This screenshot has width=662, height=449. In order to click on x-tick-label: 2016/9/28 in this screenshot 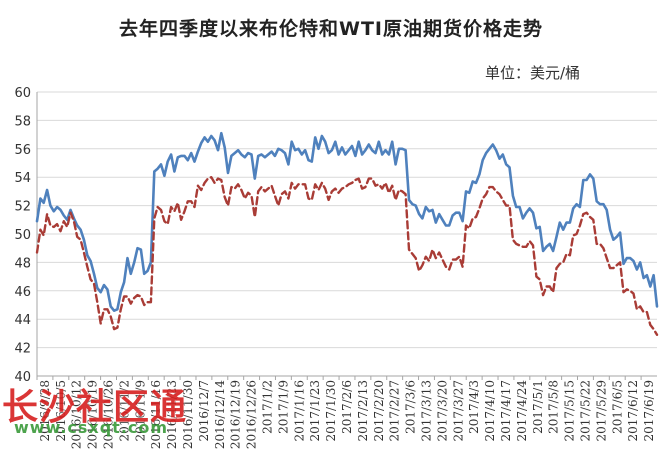, I will do `click(45, 411)`.